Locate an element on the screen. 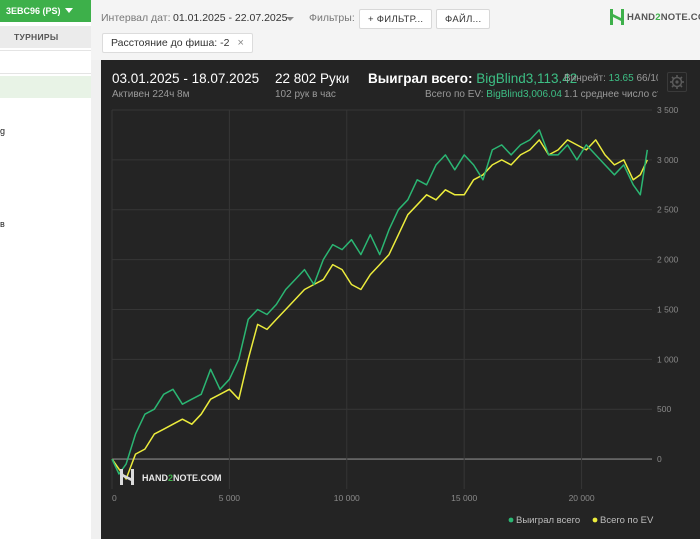 The width and height of the screenshot is (700, 539). winrate-extra: 66/10 is located at coordinates (647, 78).